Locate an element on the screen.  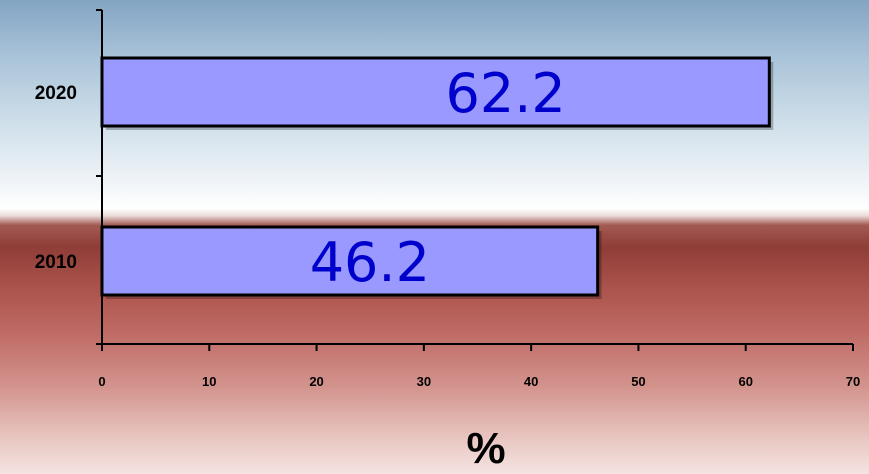
x-tick-label-30: 30 is located at coordinates (424, 381).